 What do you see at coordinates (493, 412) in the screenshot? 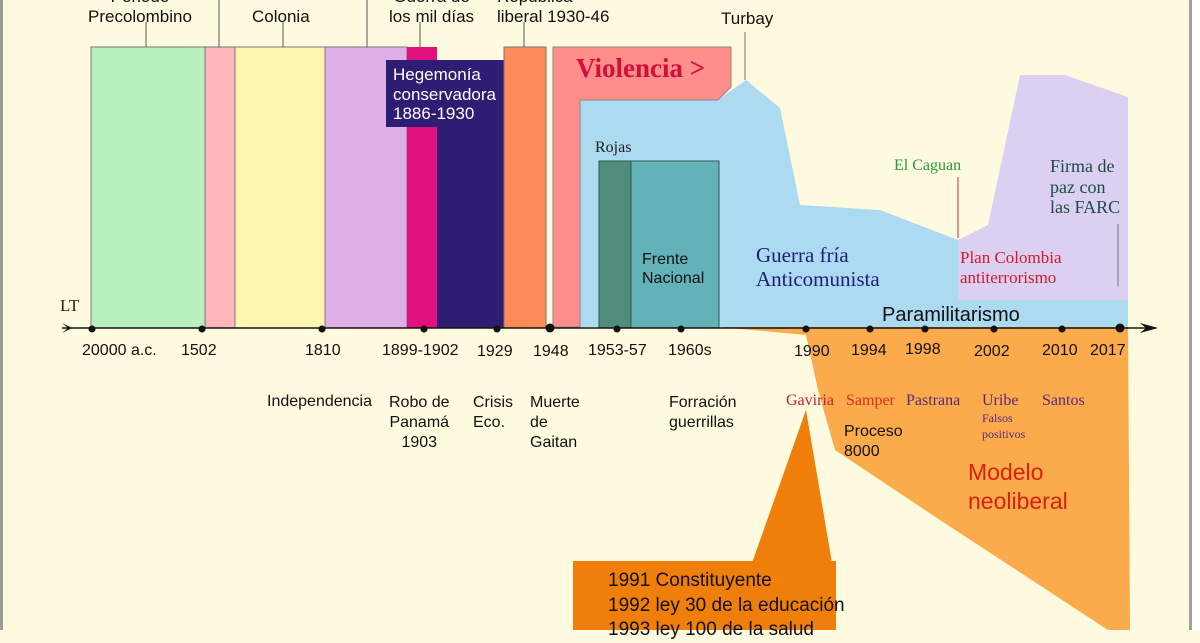
I see `event-crisis: Crisis Eco.` at bounding box center [493, 412].